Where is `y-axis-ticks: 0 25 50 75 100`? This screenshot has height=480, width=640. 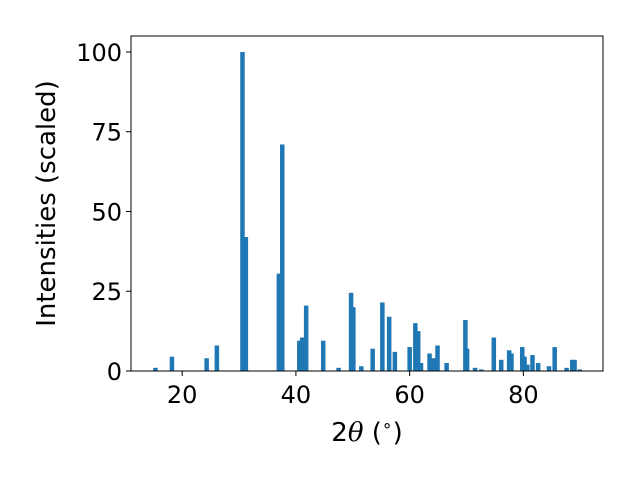
y-axis-ticks: 0 25 50 75 100 is located at coordinates (103, 212).